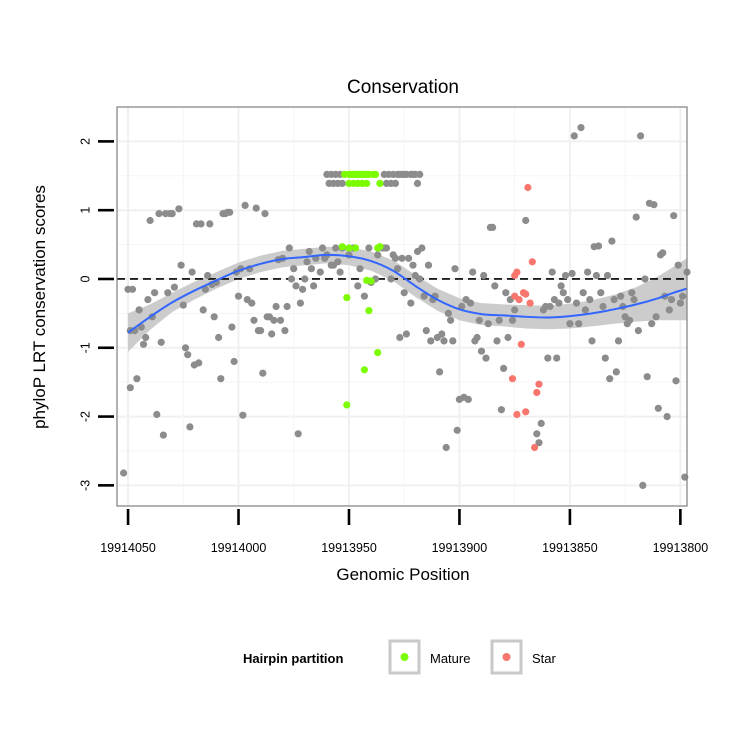  I want to click on legend-key-star, so click(506, 657).